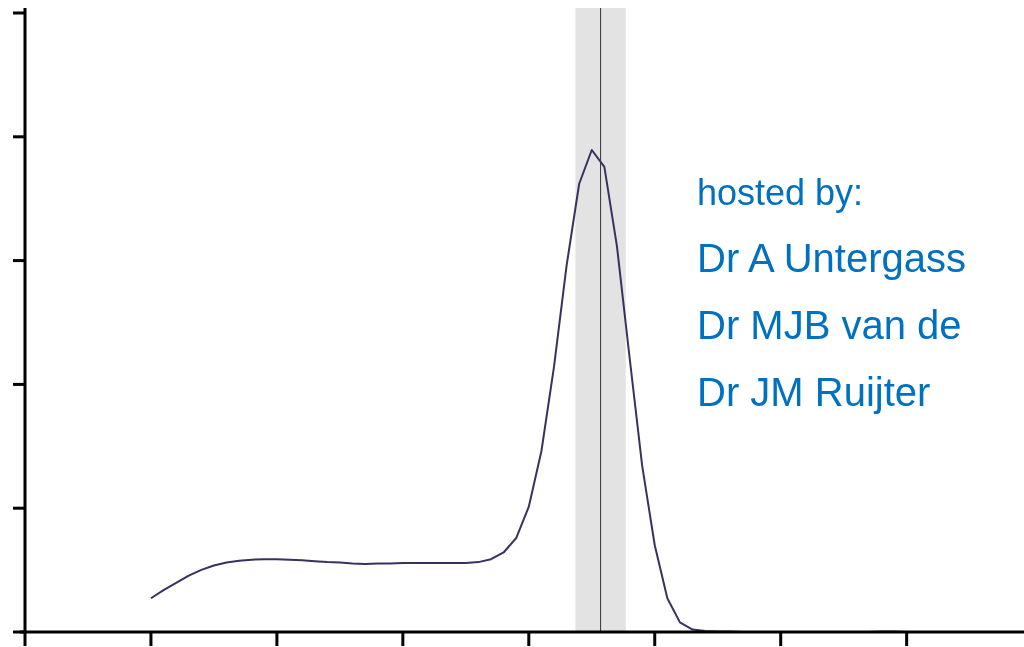 The width and height of the screenshot is (1024, 647). Describe the element at coordinates (832, 258) in the screenshot. I see `annotation: Dr A Untergass` at that location.